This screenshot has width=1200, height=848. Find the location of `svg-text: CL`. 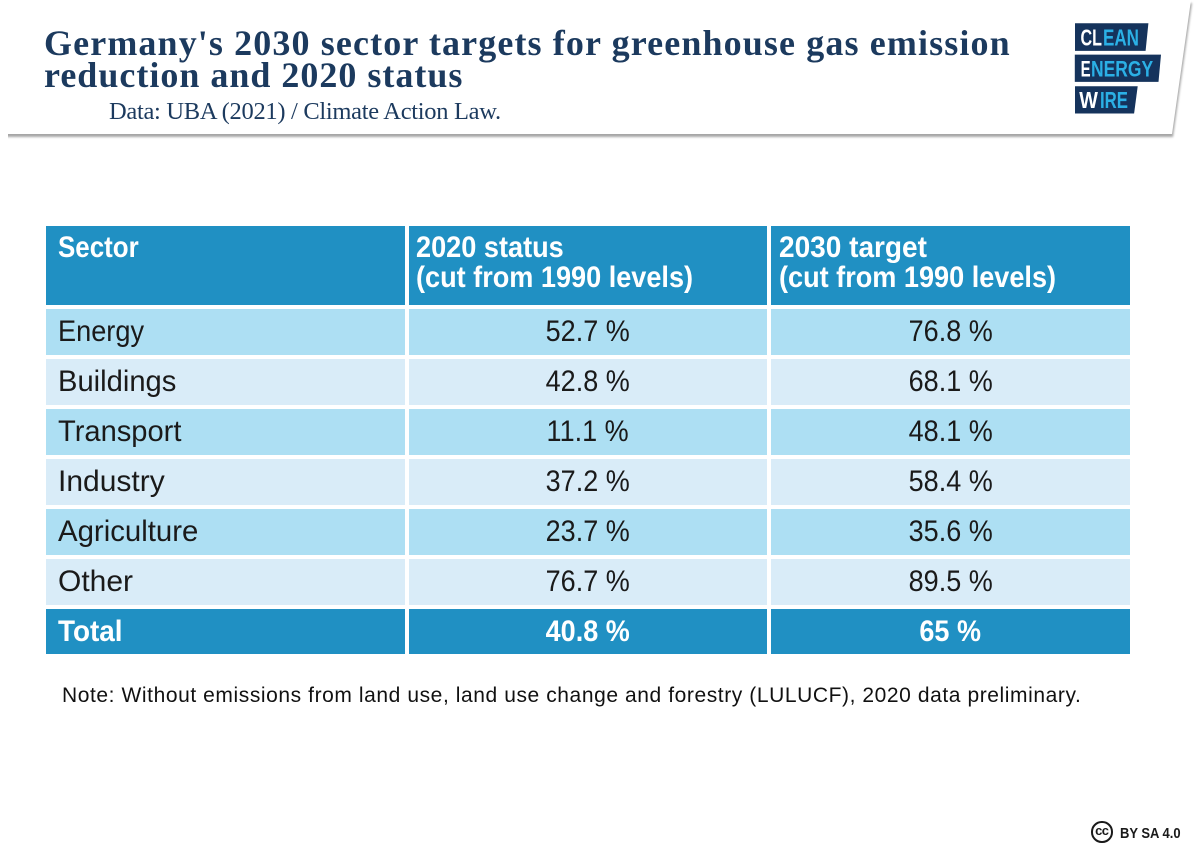

svg-text: CL is located at coordinates (1091, 38).